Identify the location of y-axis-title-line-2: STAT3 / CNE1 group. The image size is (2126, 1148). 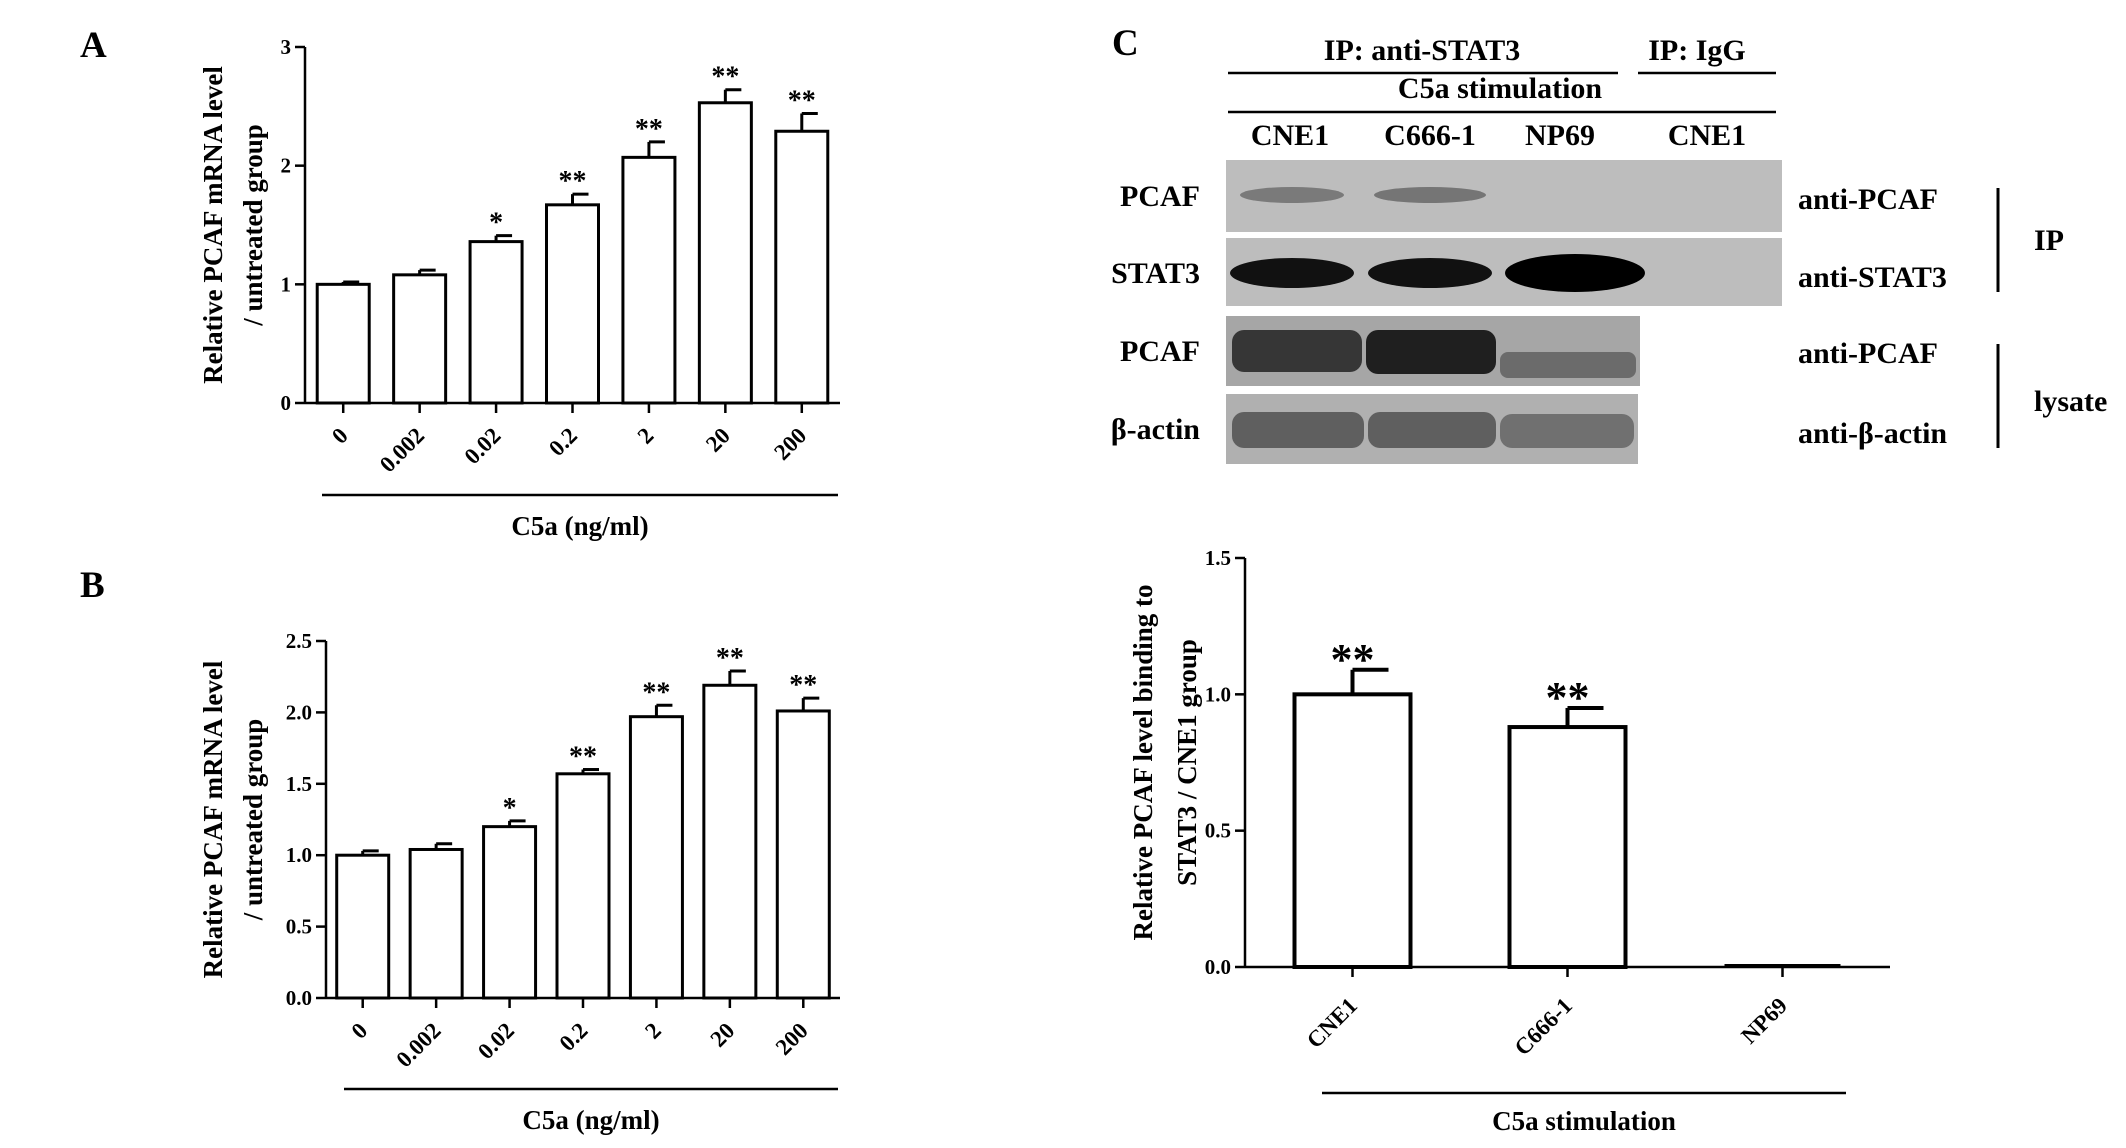
(1187, 762).